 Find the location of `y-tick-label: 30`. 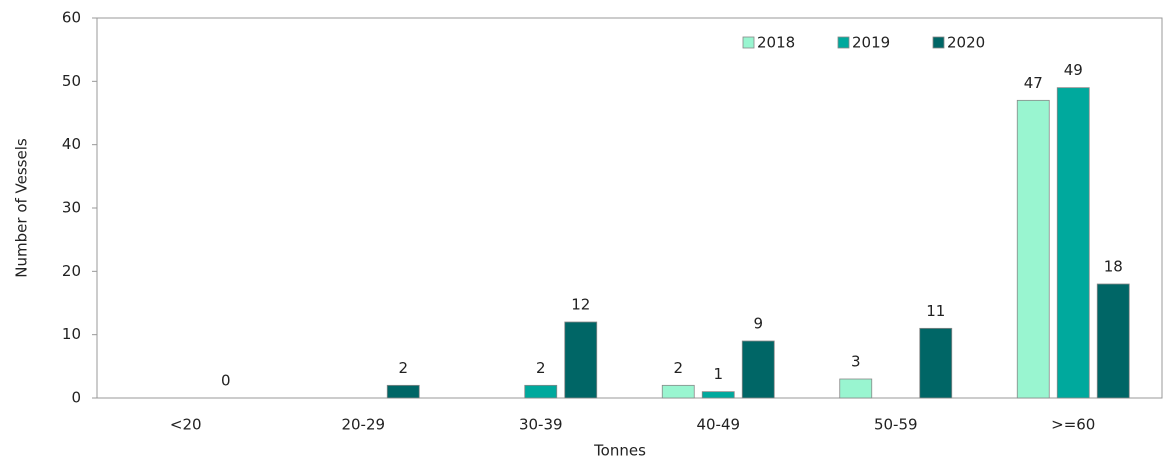

y-tick-label: 30 is located at coordinates (71, 208).